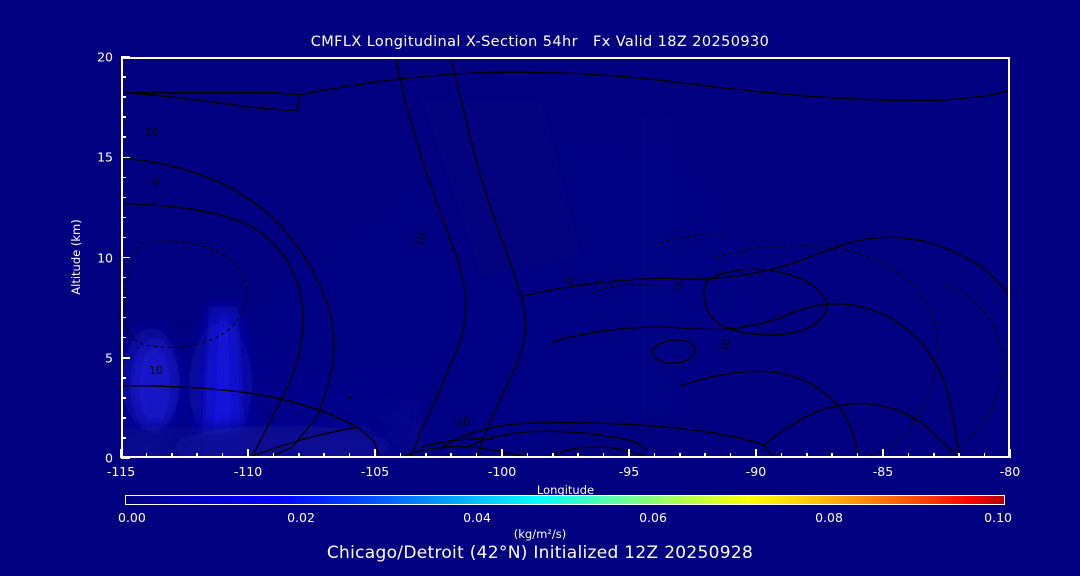  Describe the element at coordinates (540, 534) in the screenshot. I see `colorbar-units-label: (kg/m²/s)` at that location.